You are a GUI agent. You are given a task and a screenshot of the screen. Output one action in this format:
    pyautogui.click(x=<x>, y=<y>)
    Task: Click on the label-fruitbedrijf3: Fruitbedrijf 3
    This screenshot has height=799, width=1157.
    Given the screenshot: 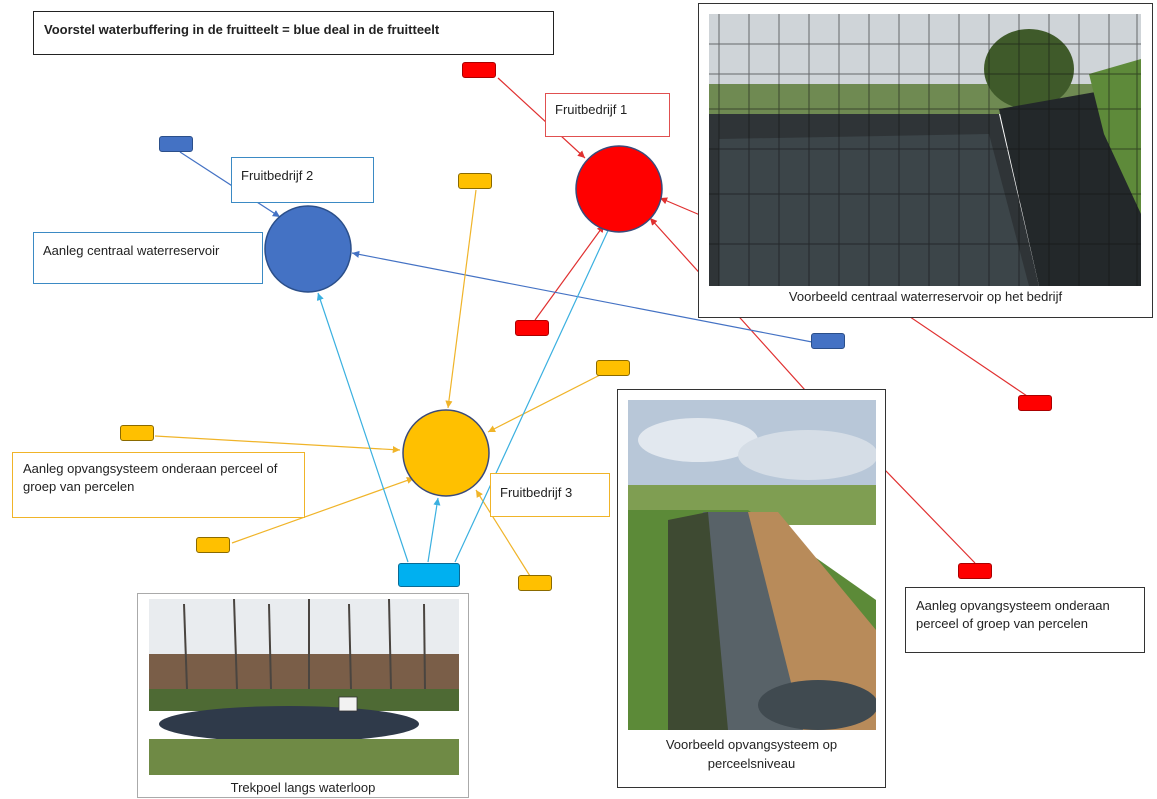 What is the action you would take?
    pyautogui.click(x=550, y=495)
    